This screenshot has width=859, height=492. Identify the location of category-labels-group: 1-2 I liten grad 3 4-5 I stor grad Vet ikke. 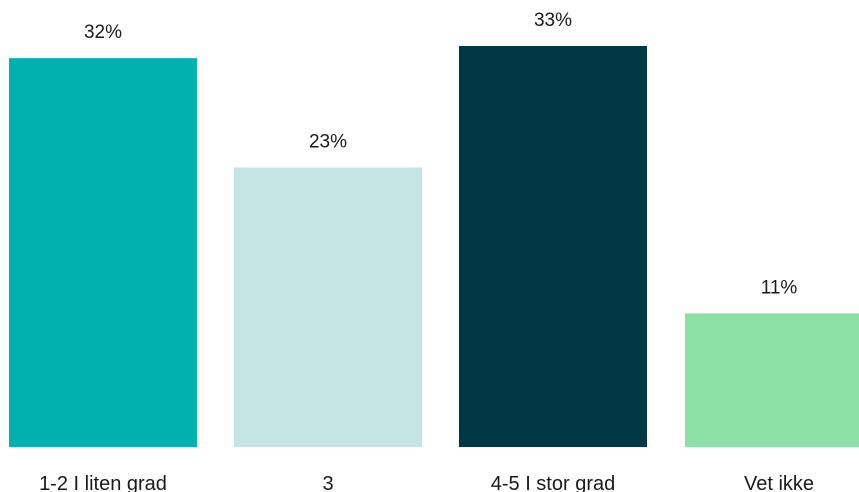
(426, 482).